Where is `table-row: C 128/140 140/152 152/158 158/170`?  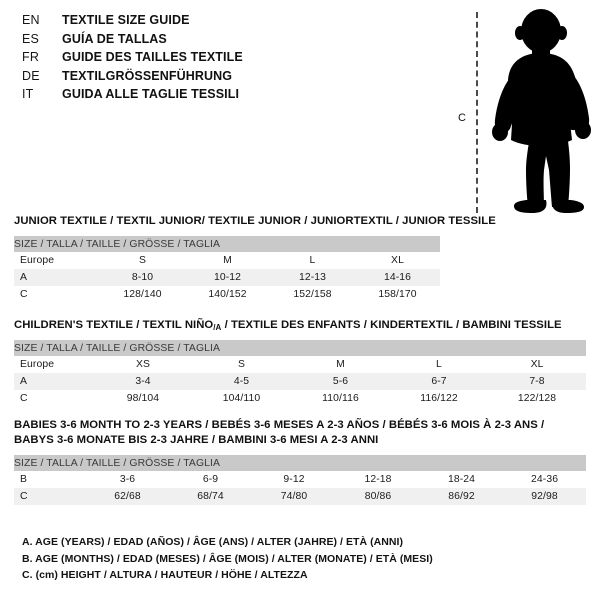 table-row: C 128/140 140/152 152/158 158/170 is located at coordinates (227, 294).